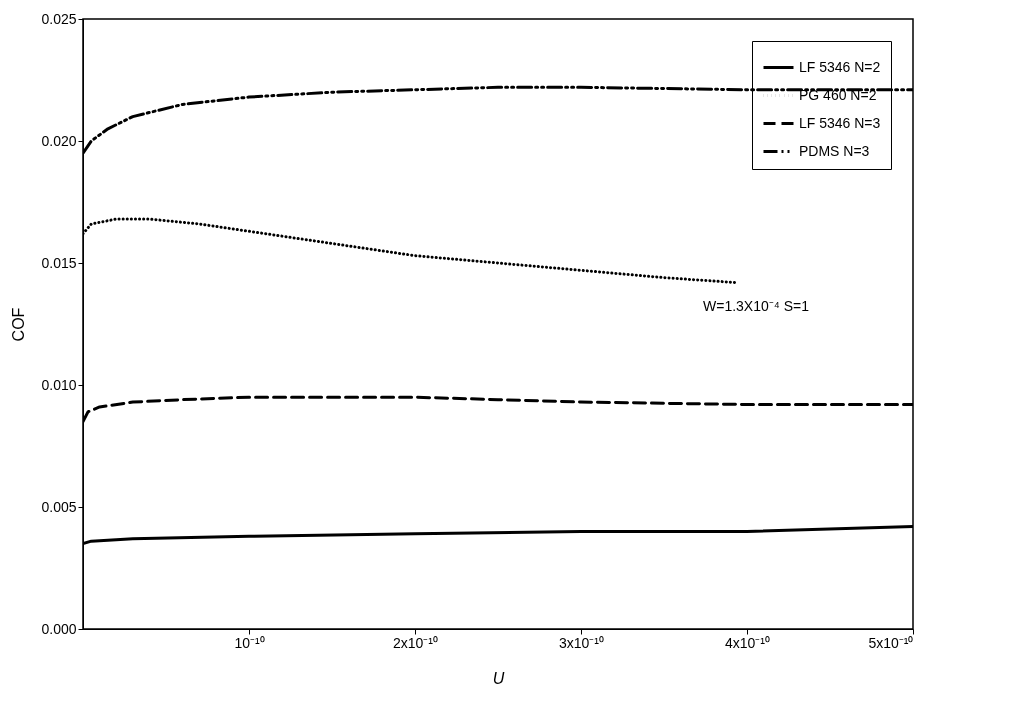 The image size is (1032, 720). I want to click on legend-label: LF 5346 N=3, so click(840, 122).